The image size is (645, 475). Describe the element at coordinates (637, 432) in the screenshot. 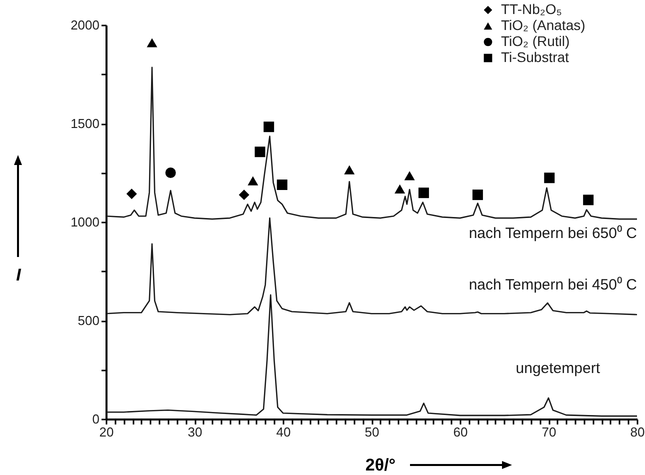

I see `x-tick-label: 80` at that location.